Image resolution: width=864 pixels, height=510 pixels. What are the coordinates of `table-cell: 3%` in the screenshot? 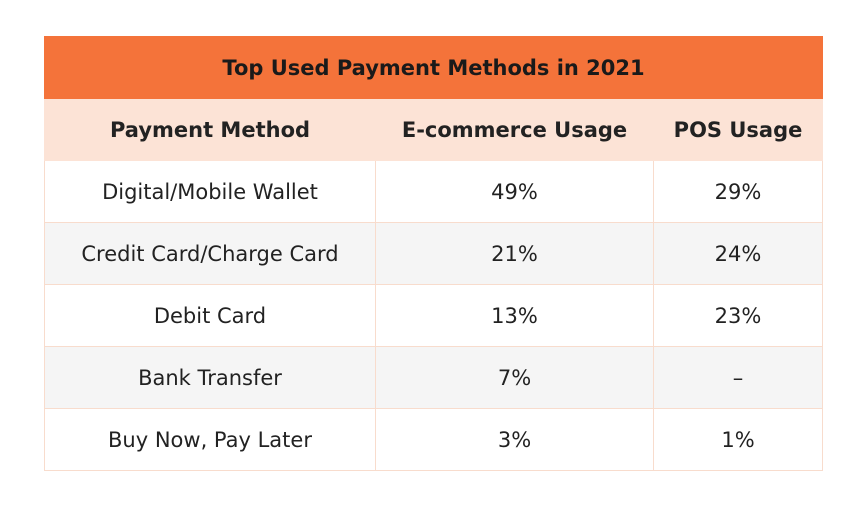 It's located at (514, 439).